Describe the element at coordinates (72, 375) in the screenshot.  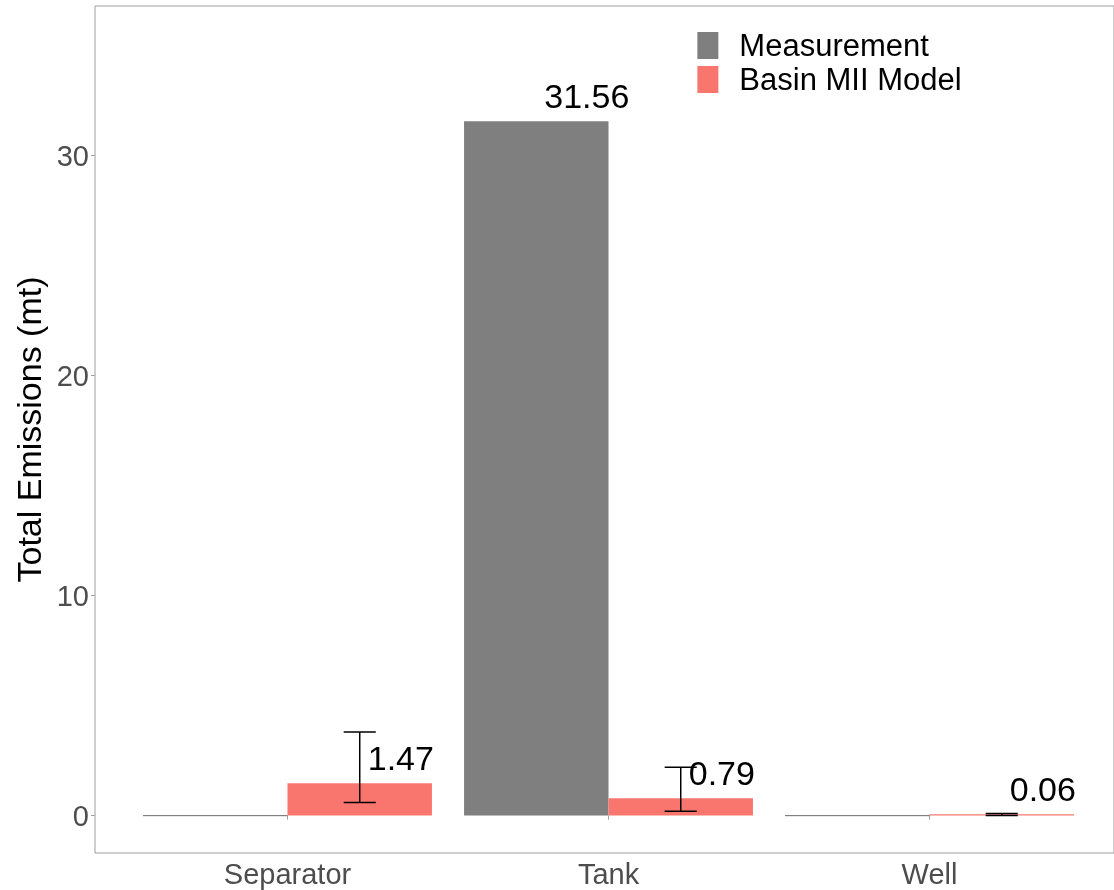
I see `y-tick-label: 20` at that location.